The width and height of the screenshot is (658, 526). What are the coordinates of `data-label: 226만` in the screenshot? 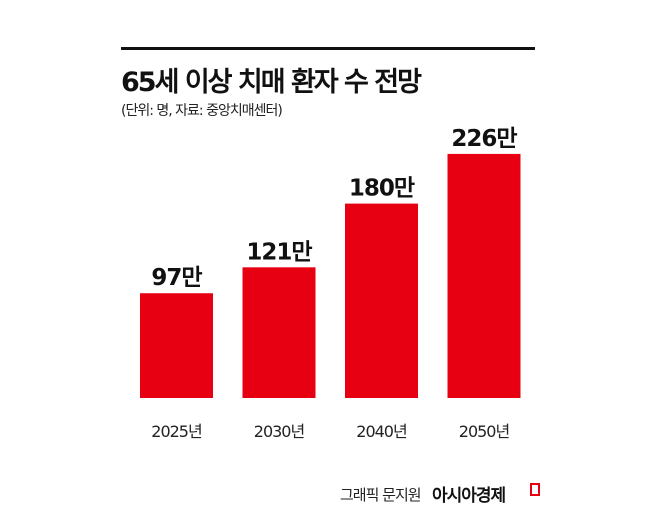 It's located at (484, 139).